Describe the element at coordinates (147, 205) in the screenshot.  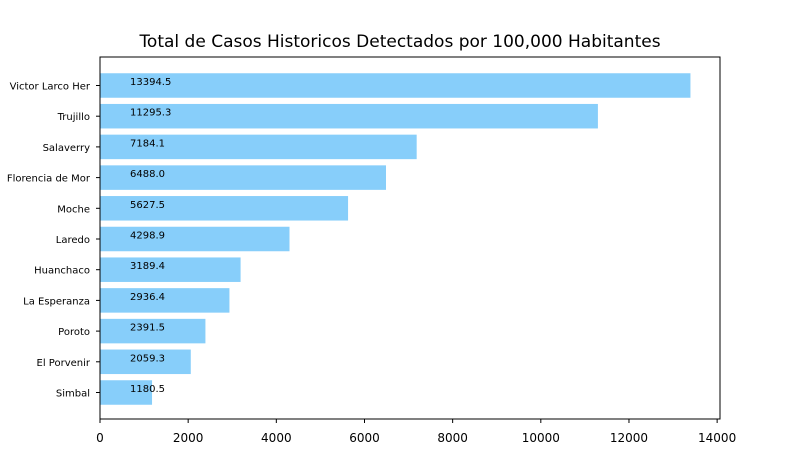
I see `value-label: 5627.5` at that location.